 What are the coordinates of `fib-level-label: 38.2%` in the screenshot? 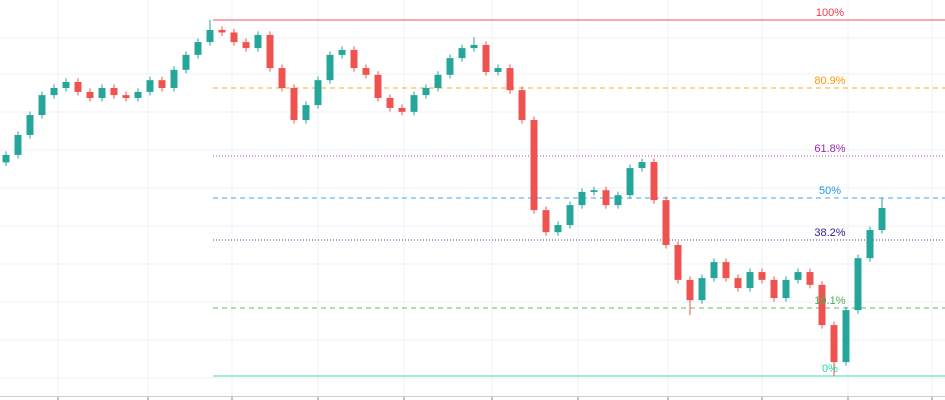 It's located at (829, 233).